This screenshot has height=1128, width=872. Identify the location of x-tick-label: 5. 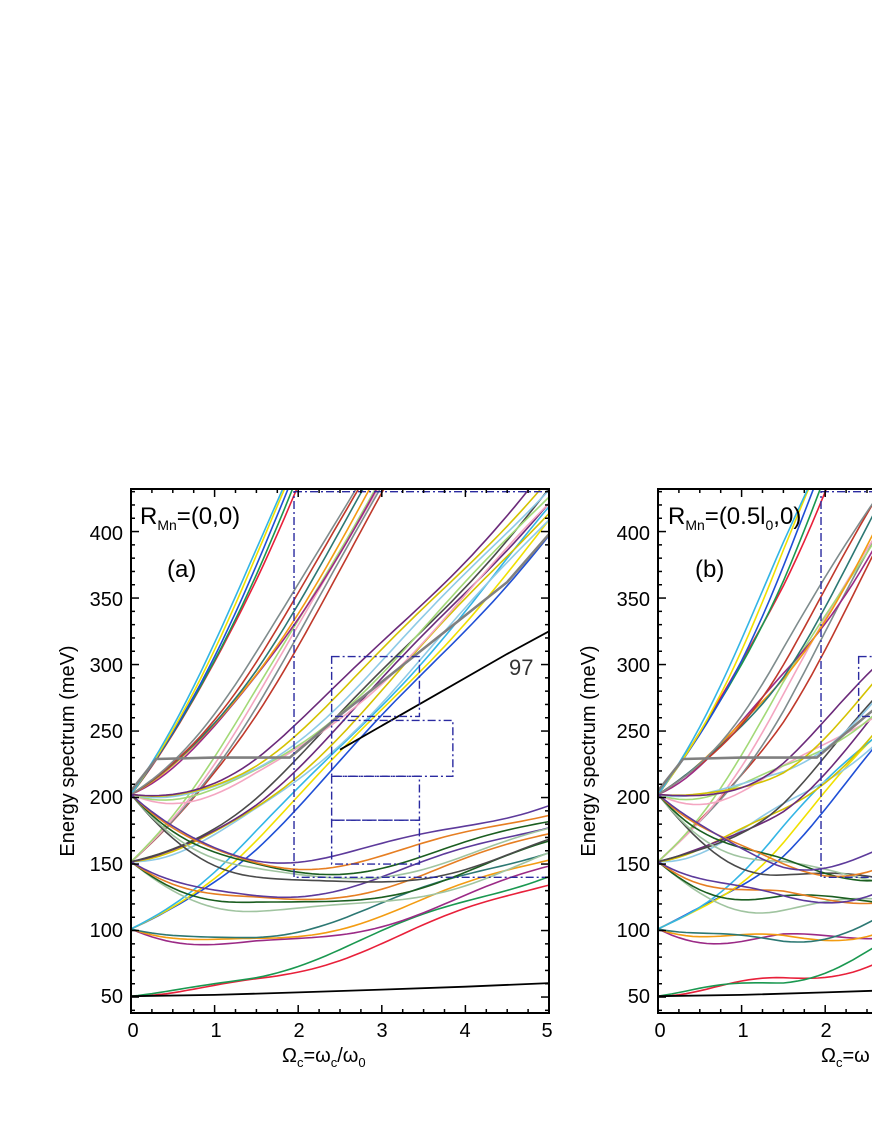
(546, 1031).